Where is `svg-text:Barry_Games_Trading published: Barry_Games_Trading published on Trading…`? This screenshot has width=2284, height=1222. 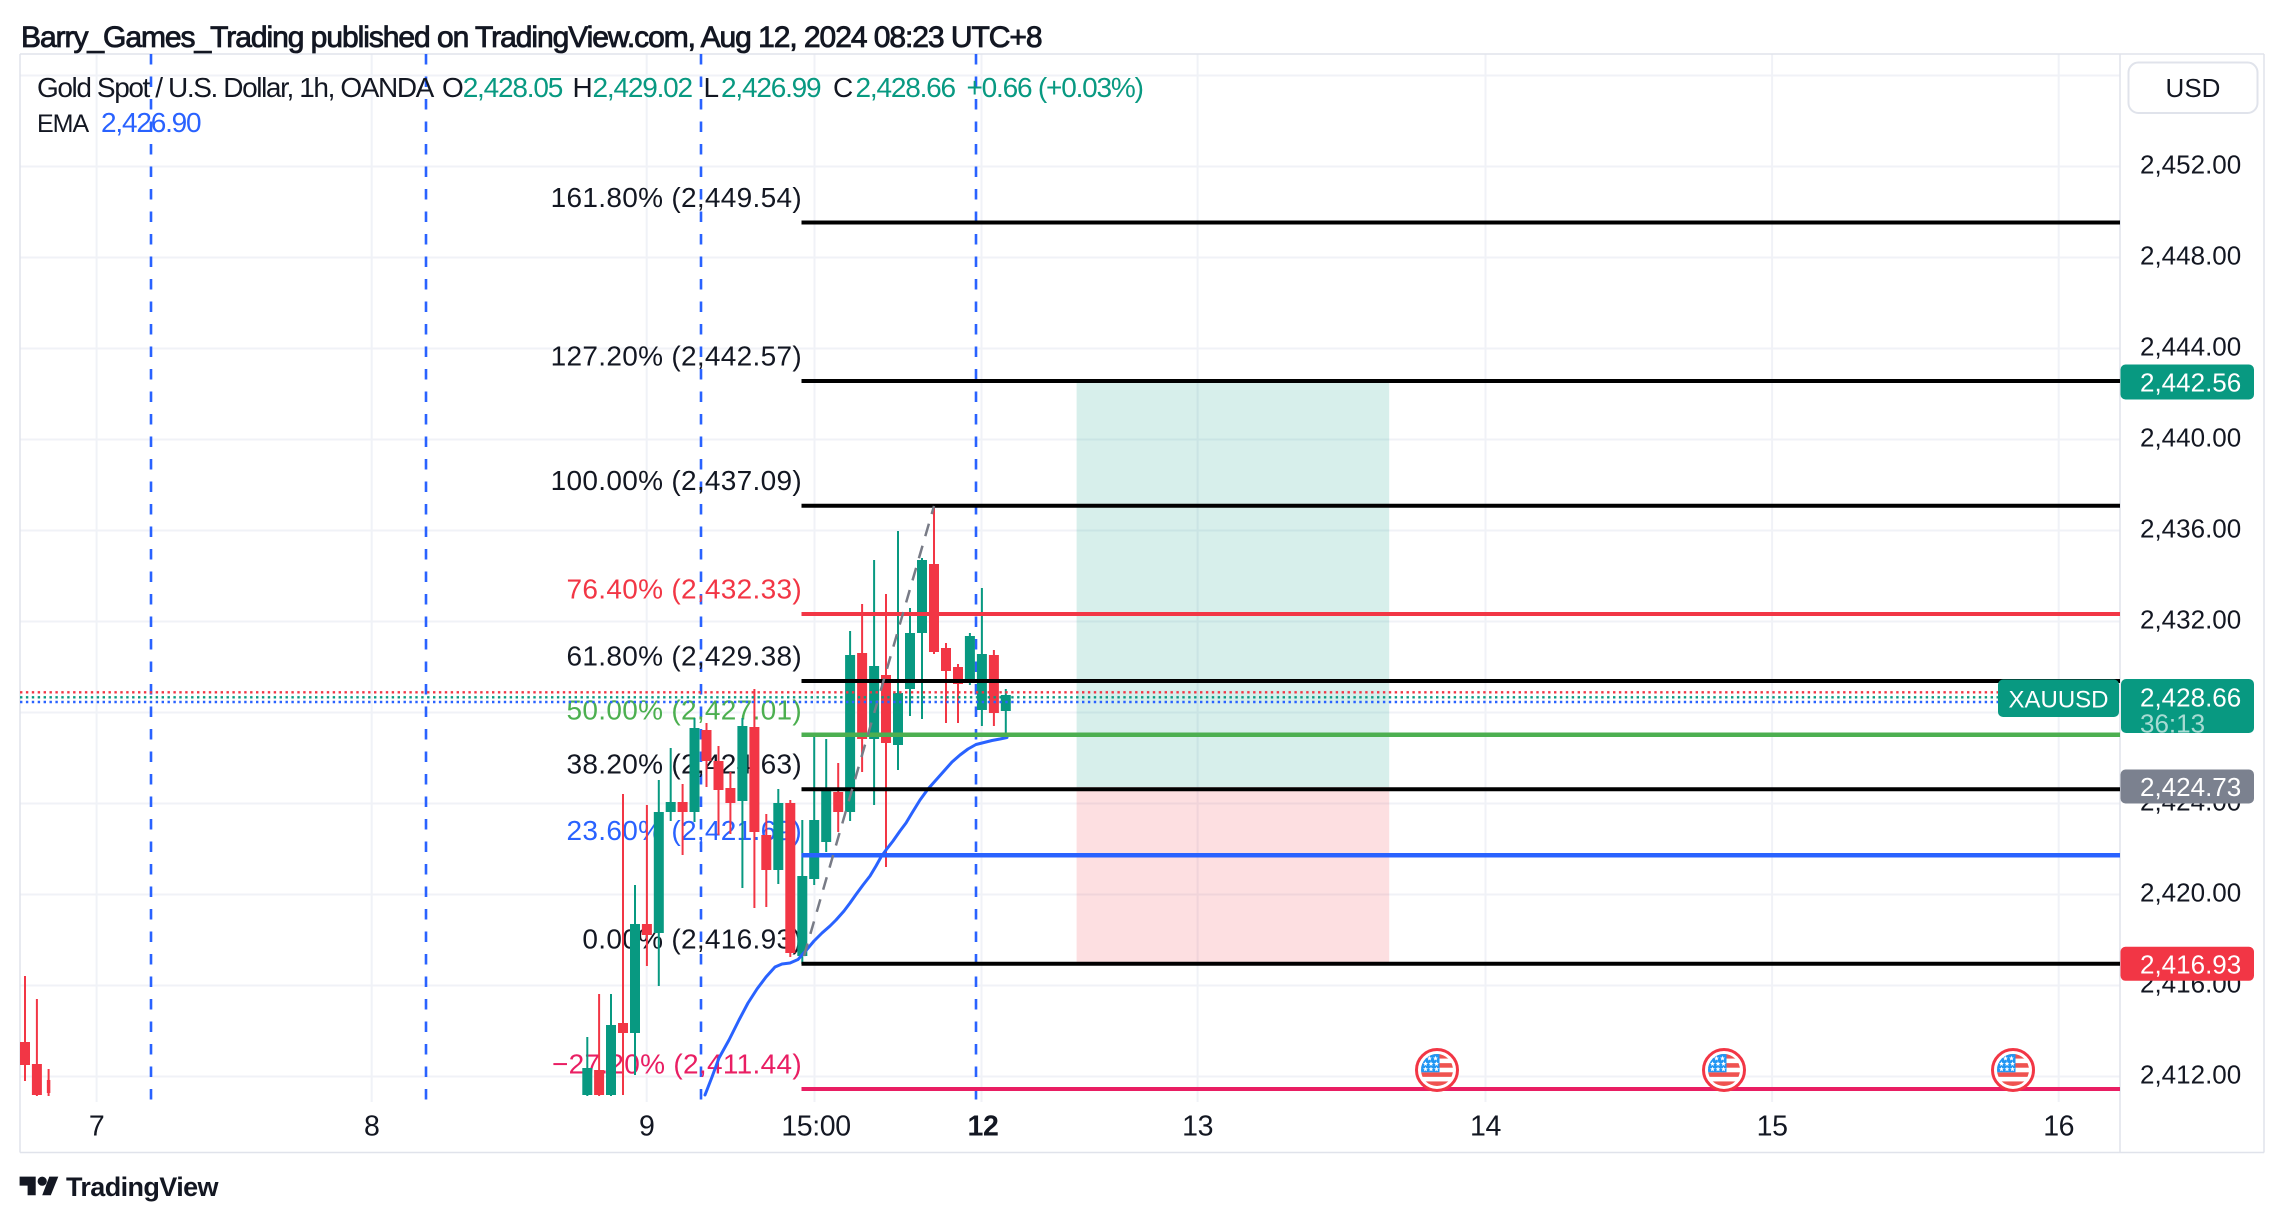
svg-text:Barry_Games_Trading published: Barry_Games_Trading published on Trading… is located at coordinates (531, 37).